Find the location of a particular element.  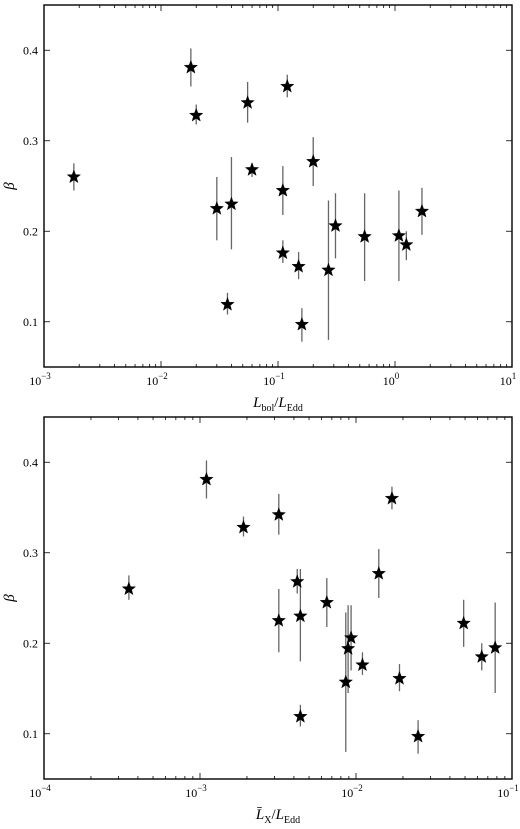

x-tick-label: 10⁻⁴ is located at coordinates (40, 791).